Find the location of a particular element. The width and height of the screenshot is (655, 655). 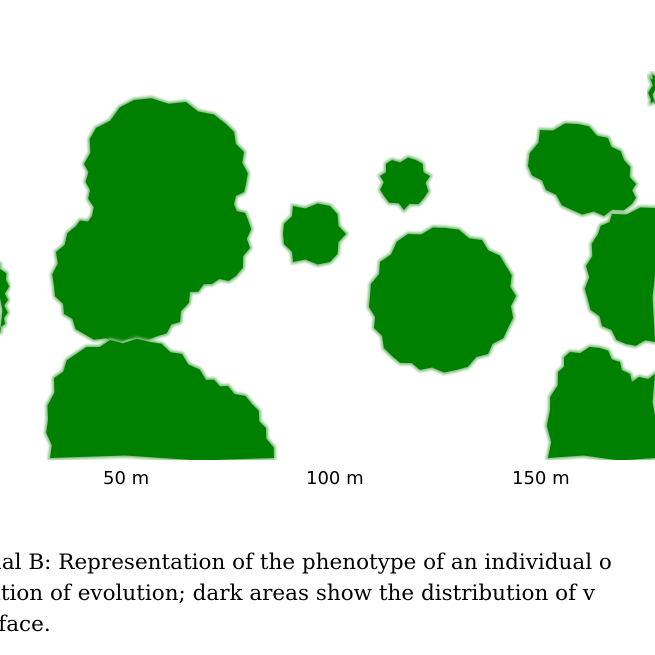

patch-lower-left is located at coordinates (160, 399).